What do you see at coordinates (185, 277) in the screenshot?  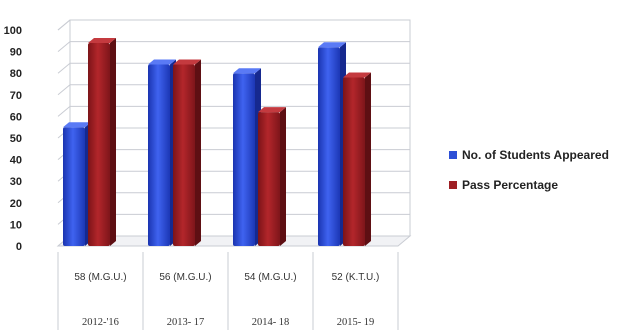 I see `category-label: 56 (M.G.U.)` at bounding box center [185, 277].